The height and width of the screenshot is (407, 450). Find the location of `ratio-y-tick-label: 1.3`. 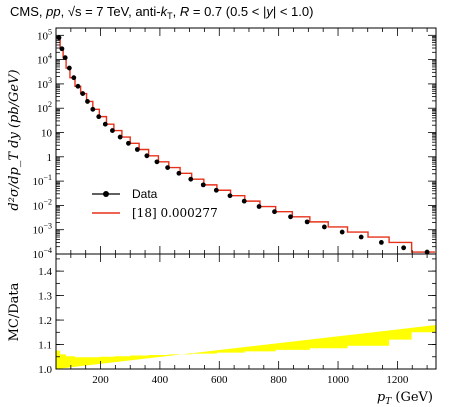

ratio-y-tick-label: 1.3 is located at coordinates (45, 297).